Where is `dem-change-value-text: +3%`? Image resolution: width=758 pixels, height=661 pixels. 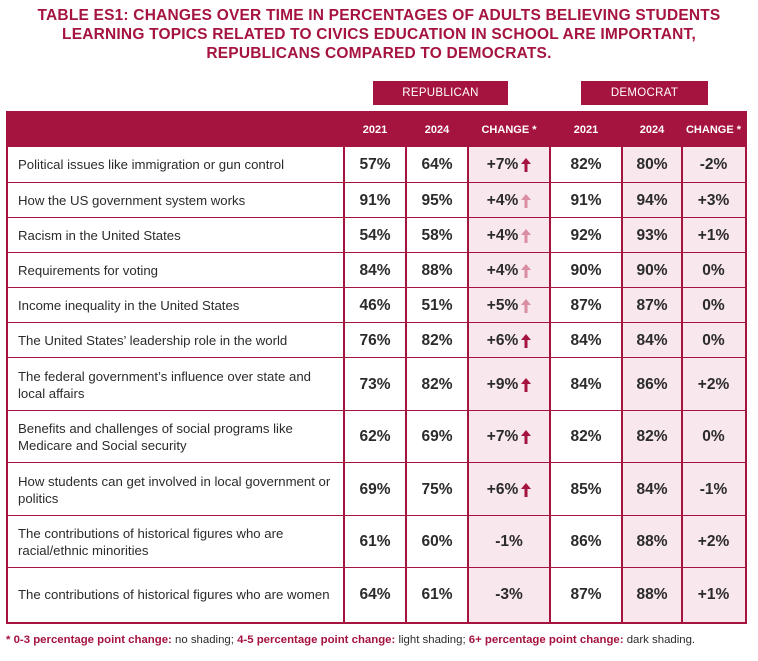 dem-change-value-text: +3% is located at coordinates (713, 200).